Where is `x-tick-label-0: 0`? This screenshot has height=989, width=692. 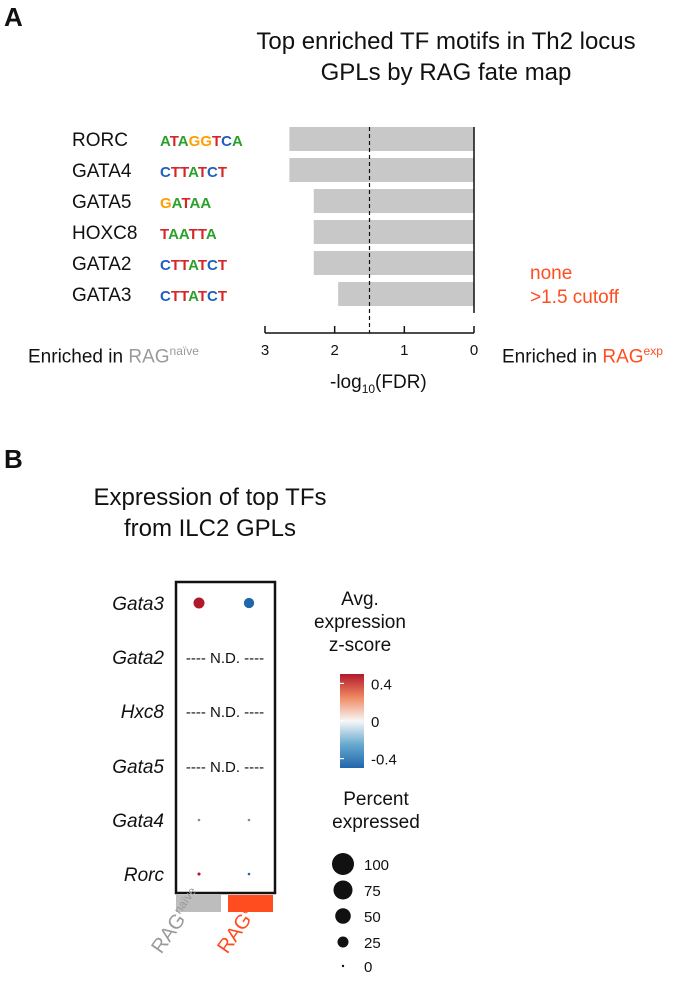 x-tick-label-0: 0 is located at coordinates (474, 350).